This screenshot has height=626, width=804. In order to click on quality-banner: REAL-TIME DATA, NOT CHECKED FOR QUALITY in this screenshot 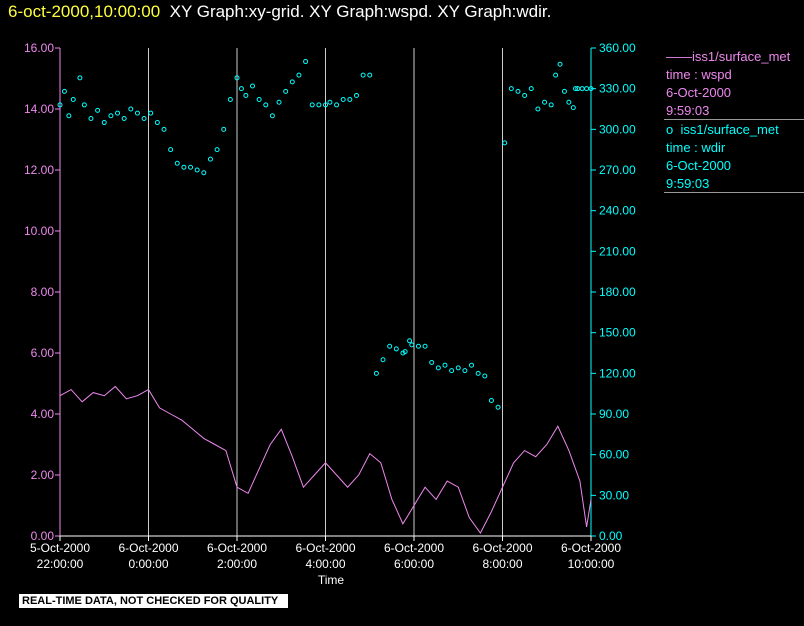, I will do `click(154, 601)`.